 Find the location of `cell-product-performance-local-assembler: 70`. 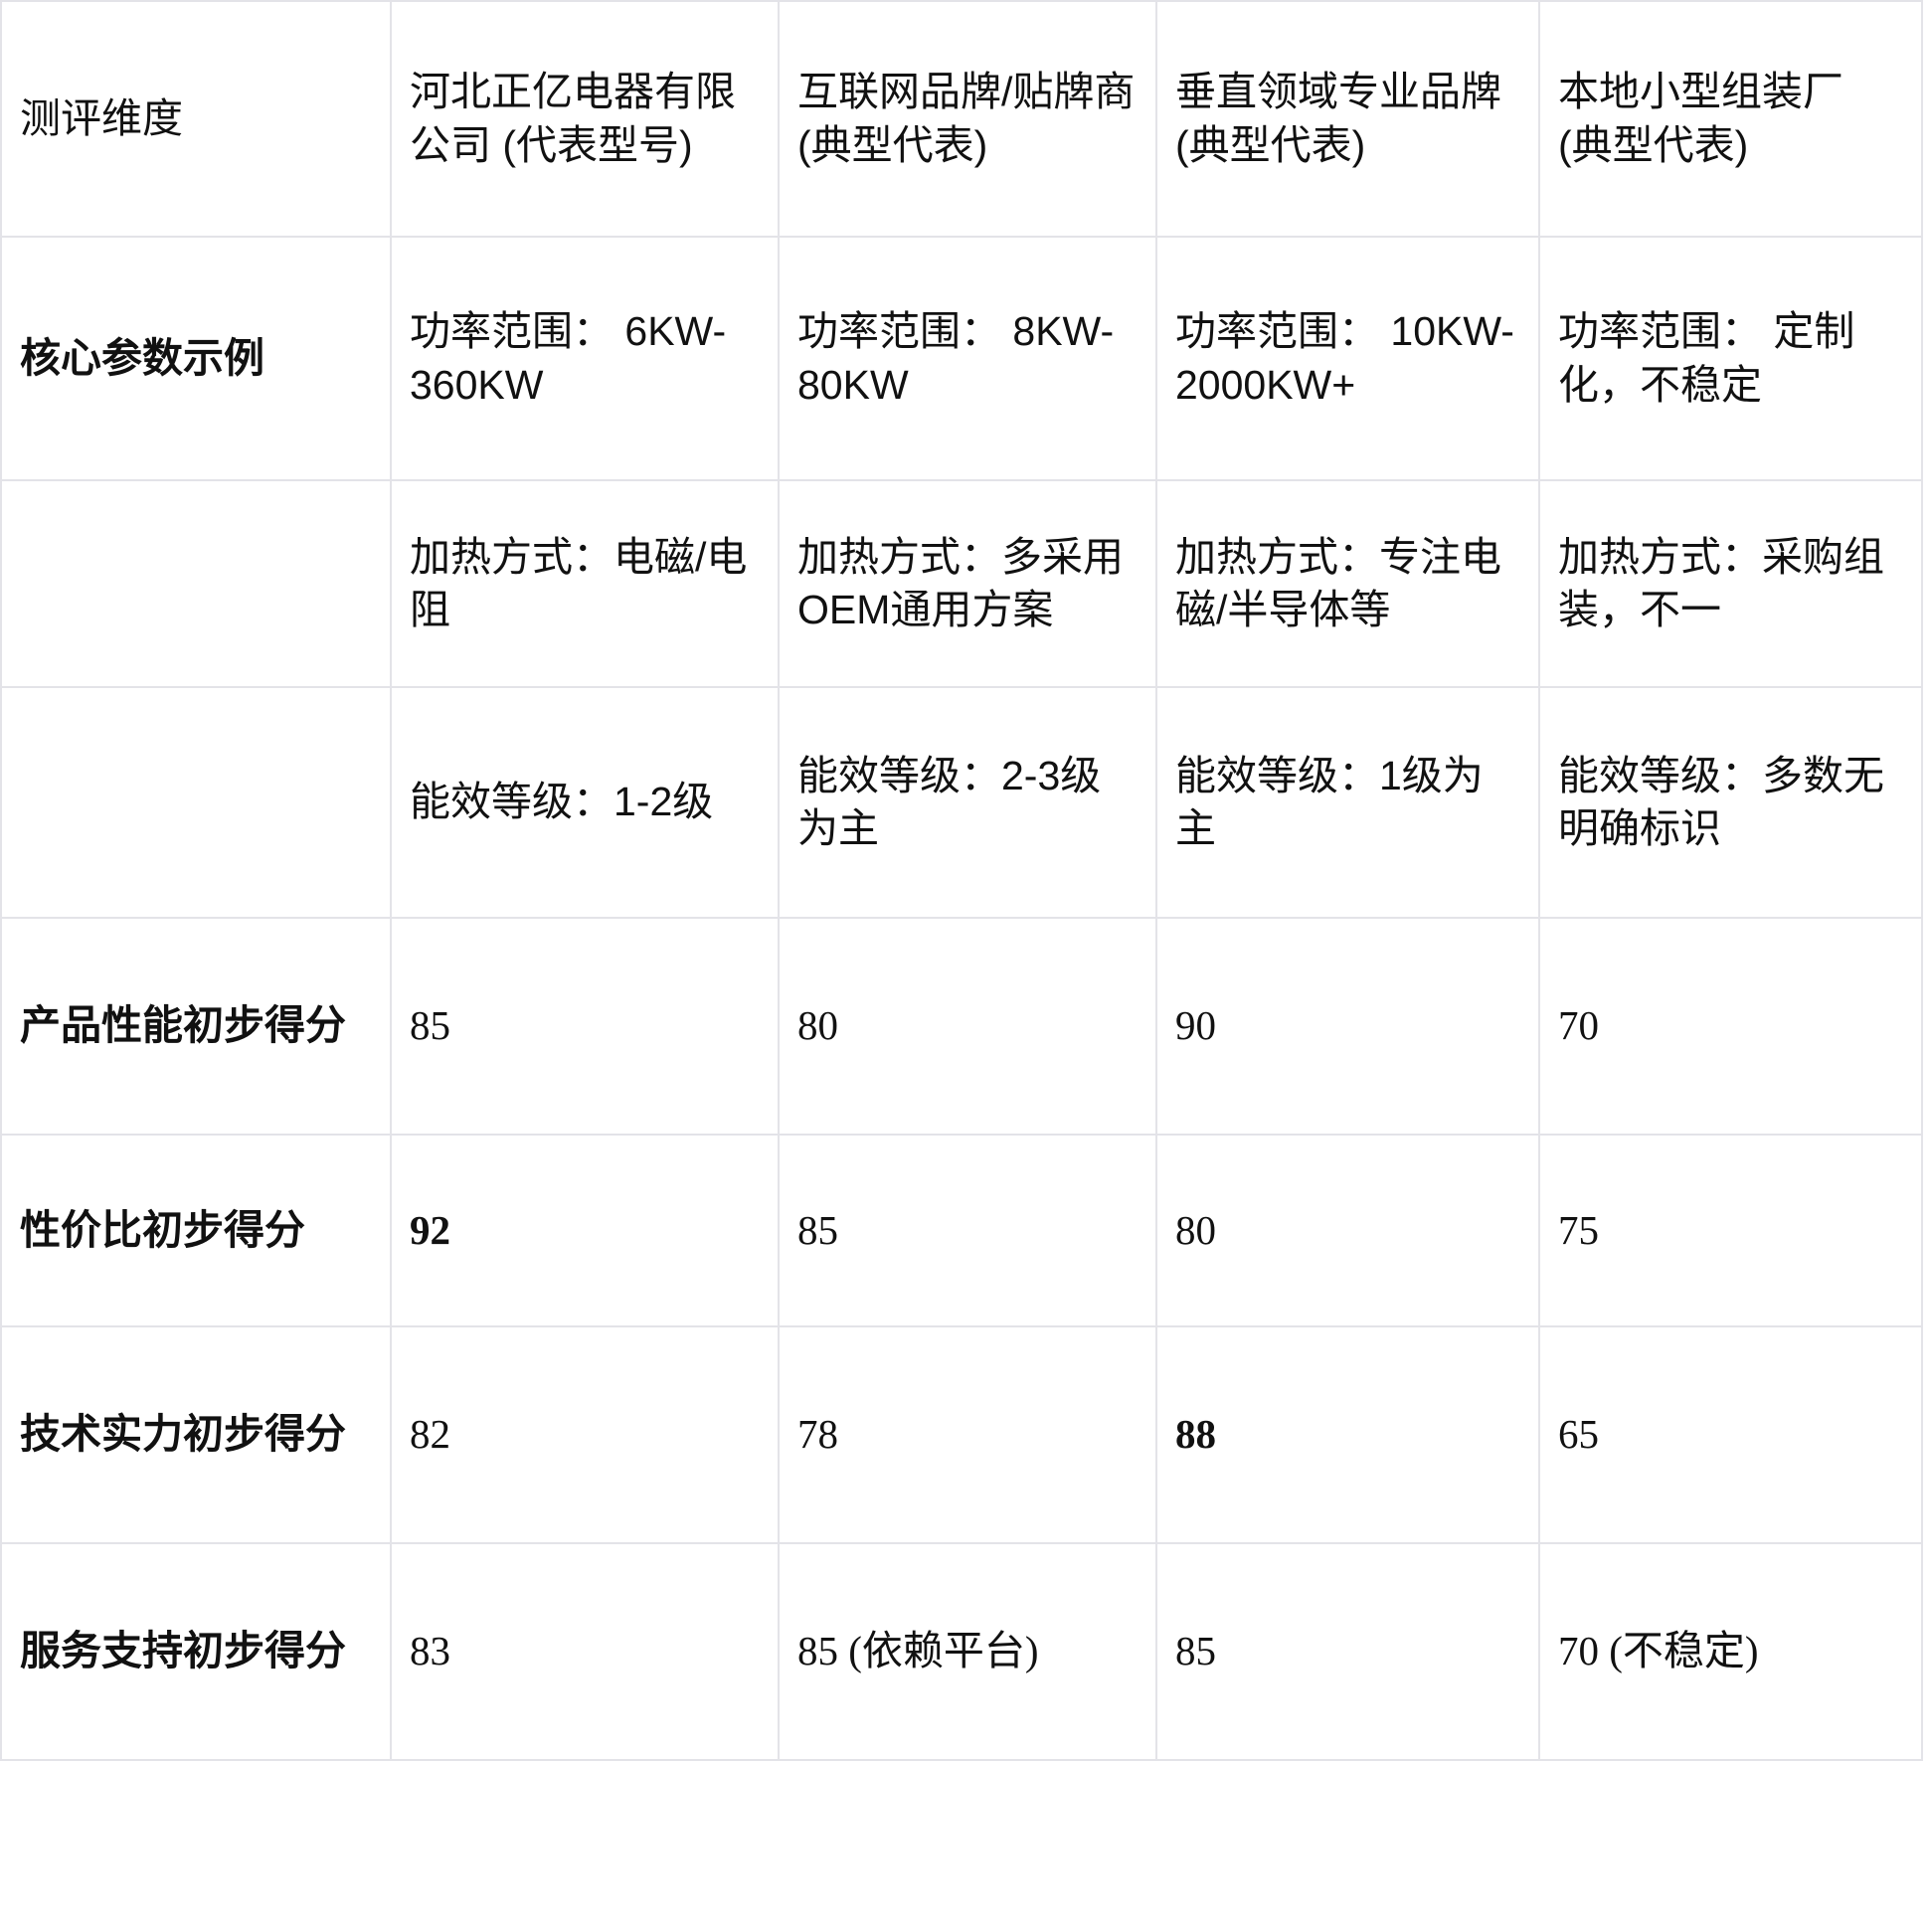

cell-product-performance-local-assembler: 70 is located at coordinates (1730, 1026).